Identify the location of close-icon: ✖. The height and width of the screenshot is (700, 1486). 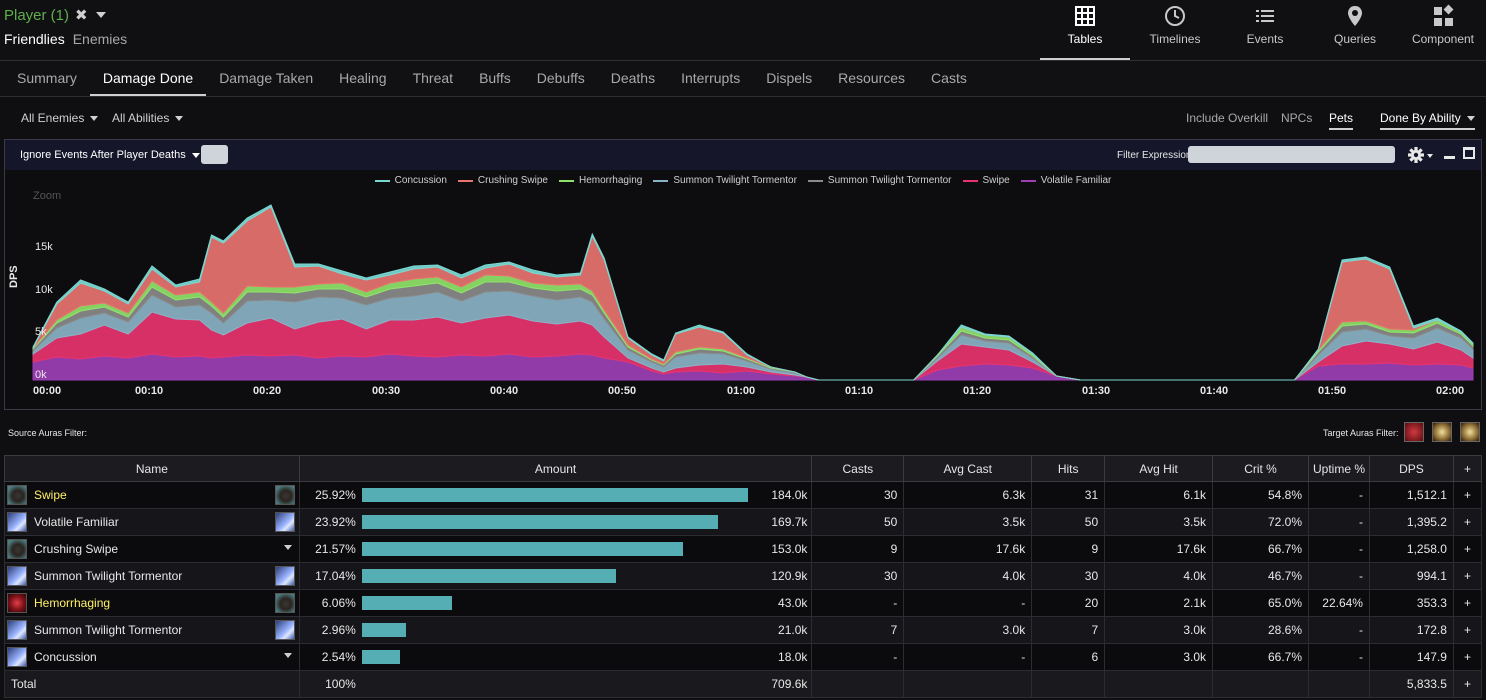
(81, 15).